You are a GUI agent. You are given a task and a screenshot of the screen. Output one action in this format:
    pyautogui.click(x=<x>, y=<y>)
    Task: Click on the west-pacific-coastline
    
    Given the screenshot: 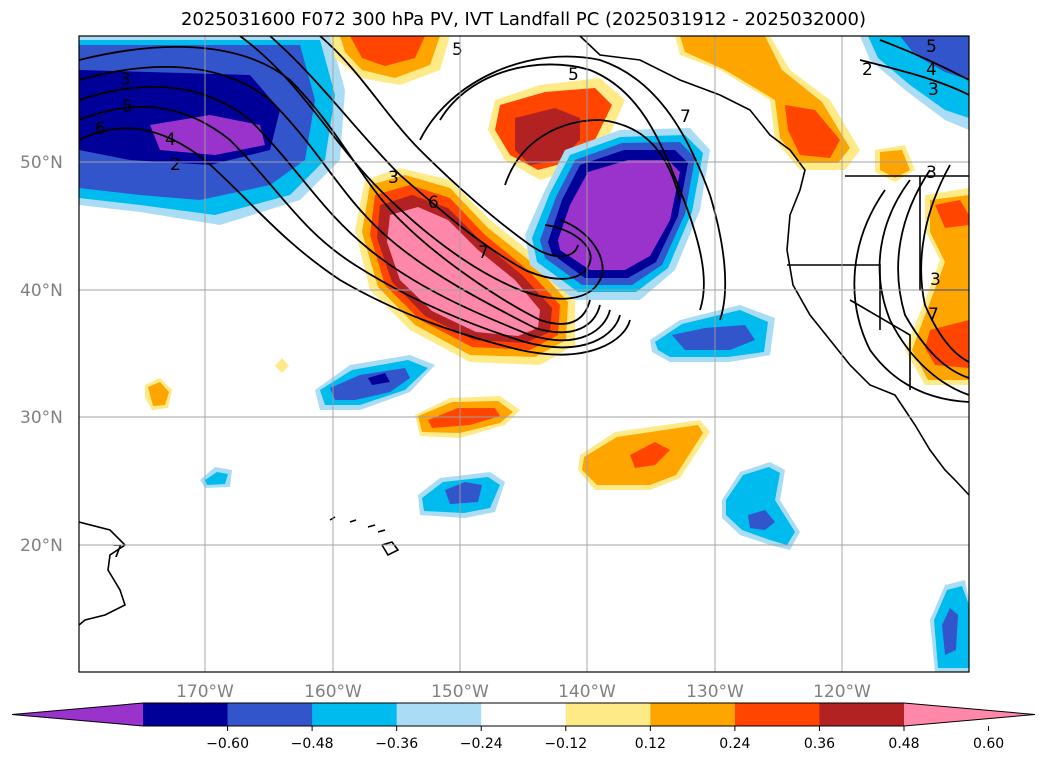 What is the action you would take?
    pyautogui.click(x=103, y=573)
    